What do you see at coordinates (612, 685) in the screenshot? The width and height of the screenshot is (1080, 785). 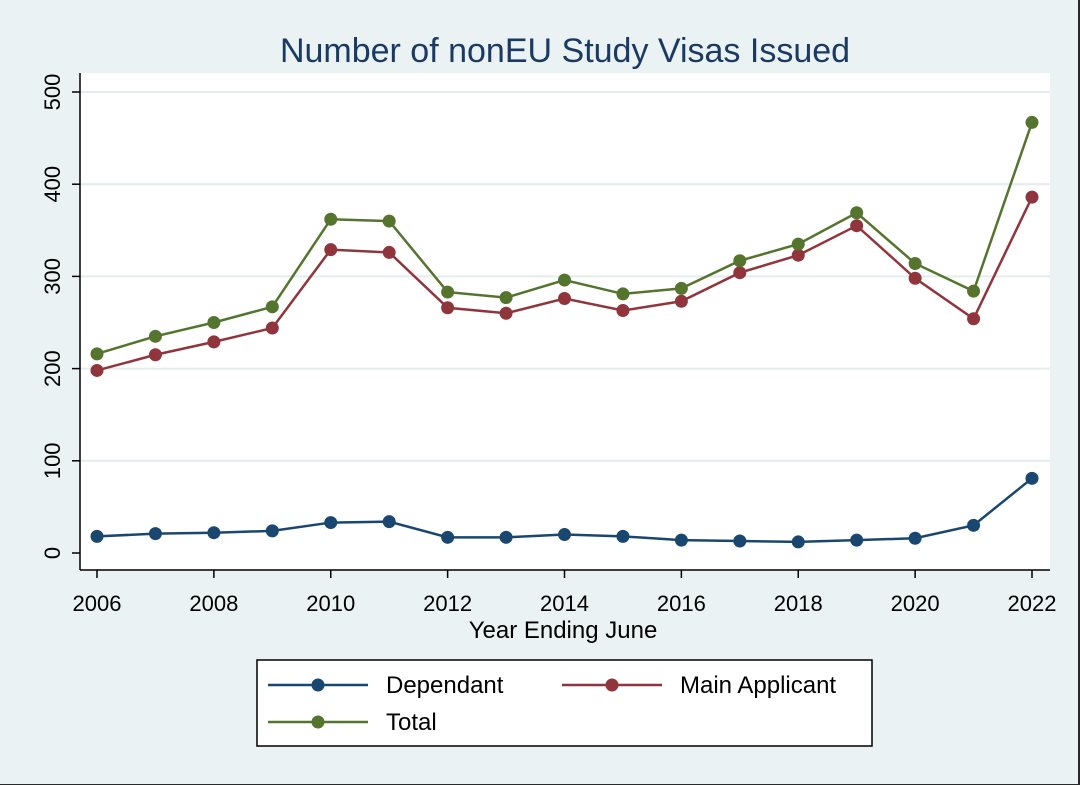 I see `legend-marker-main-applicant` at bounding box center [612, 685].